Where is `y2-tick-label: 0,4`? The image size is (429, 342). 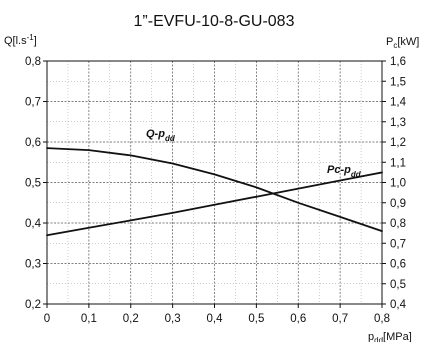 y2-tick-label: 0,4 is located at coordinates (398, 305).